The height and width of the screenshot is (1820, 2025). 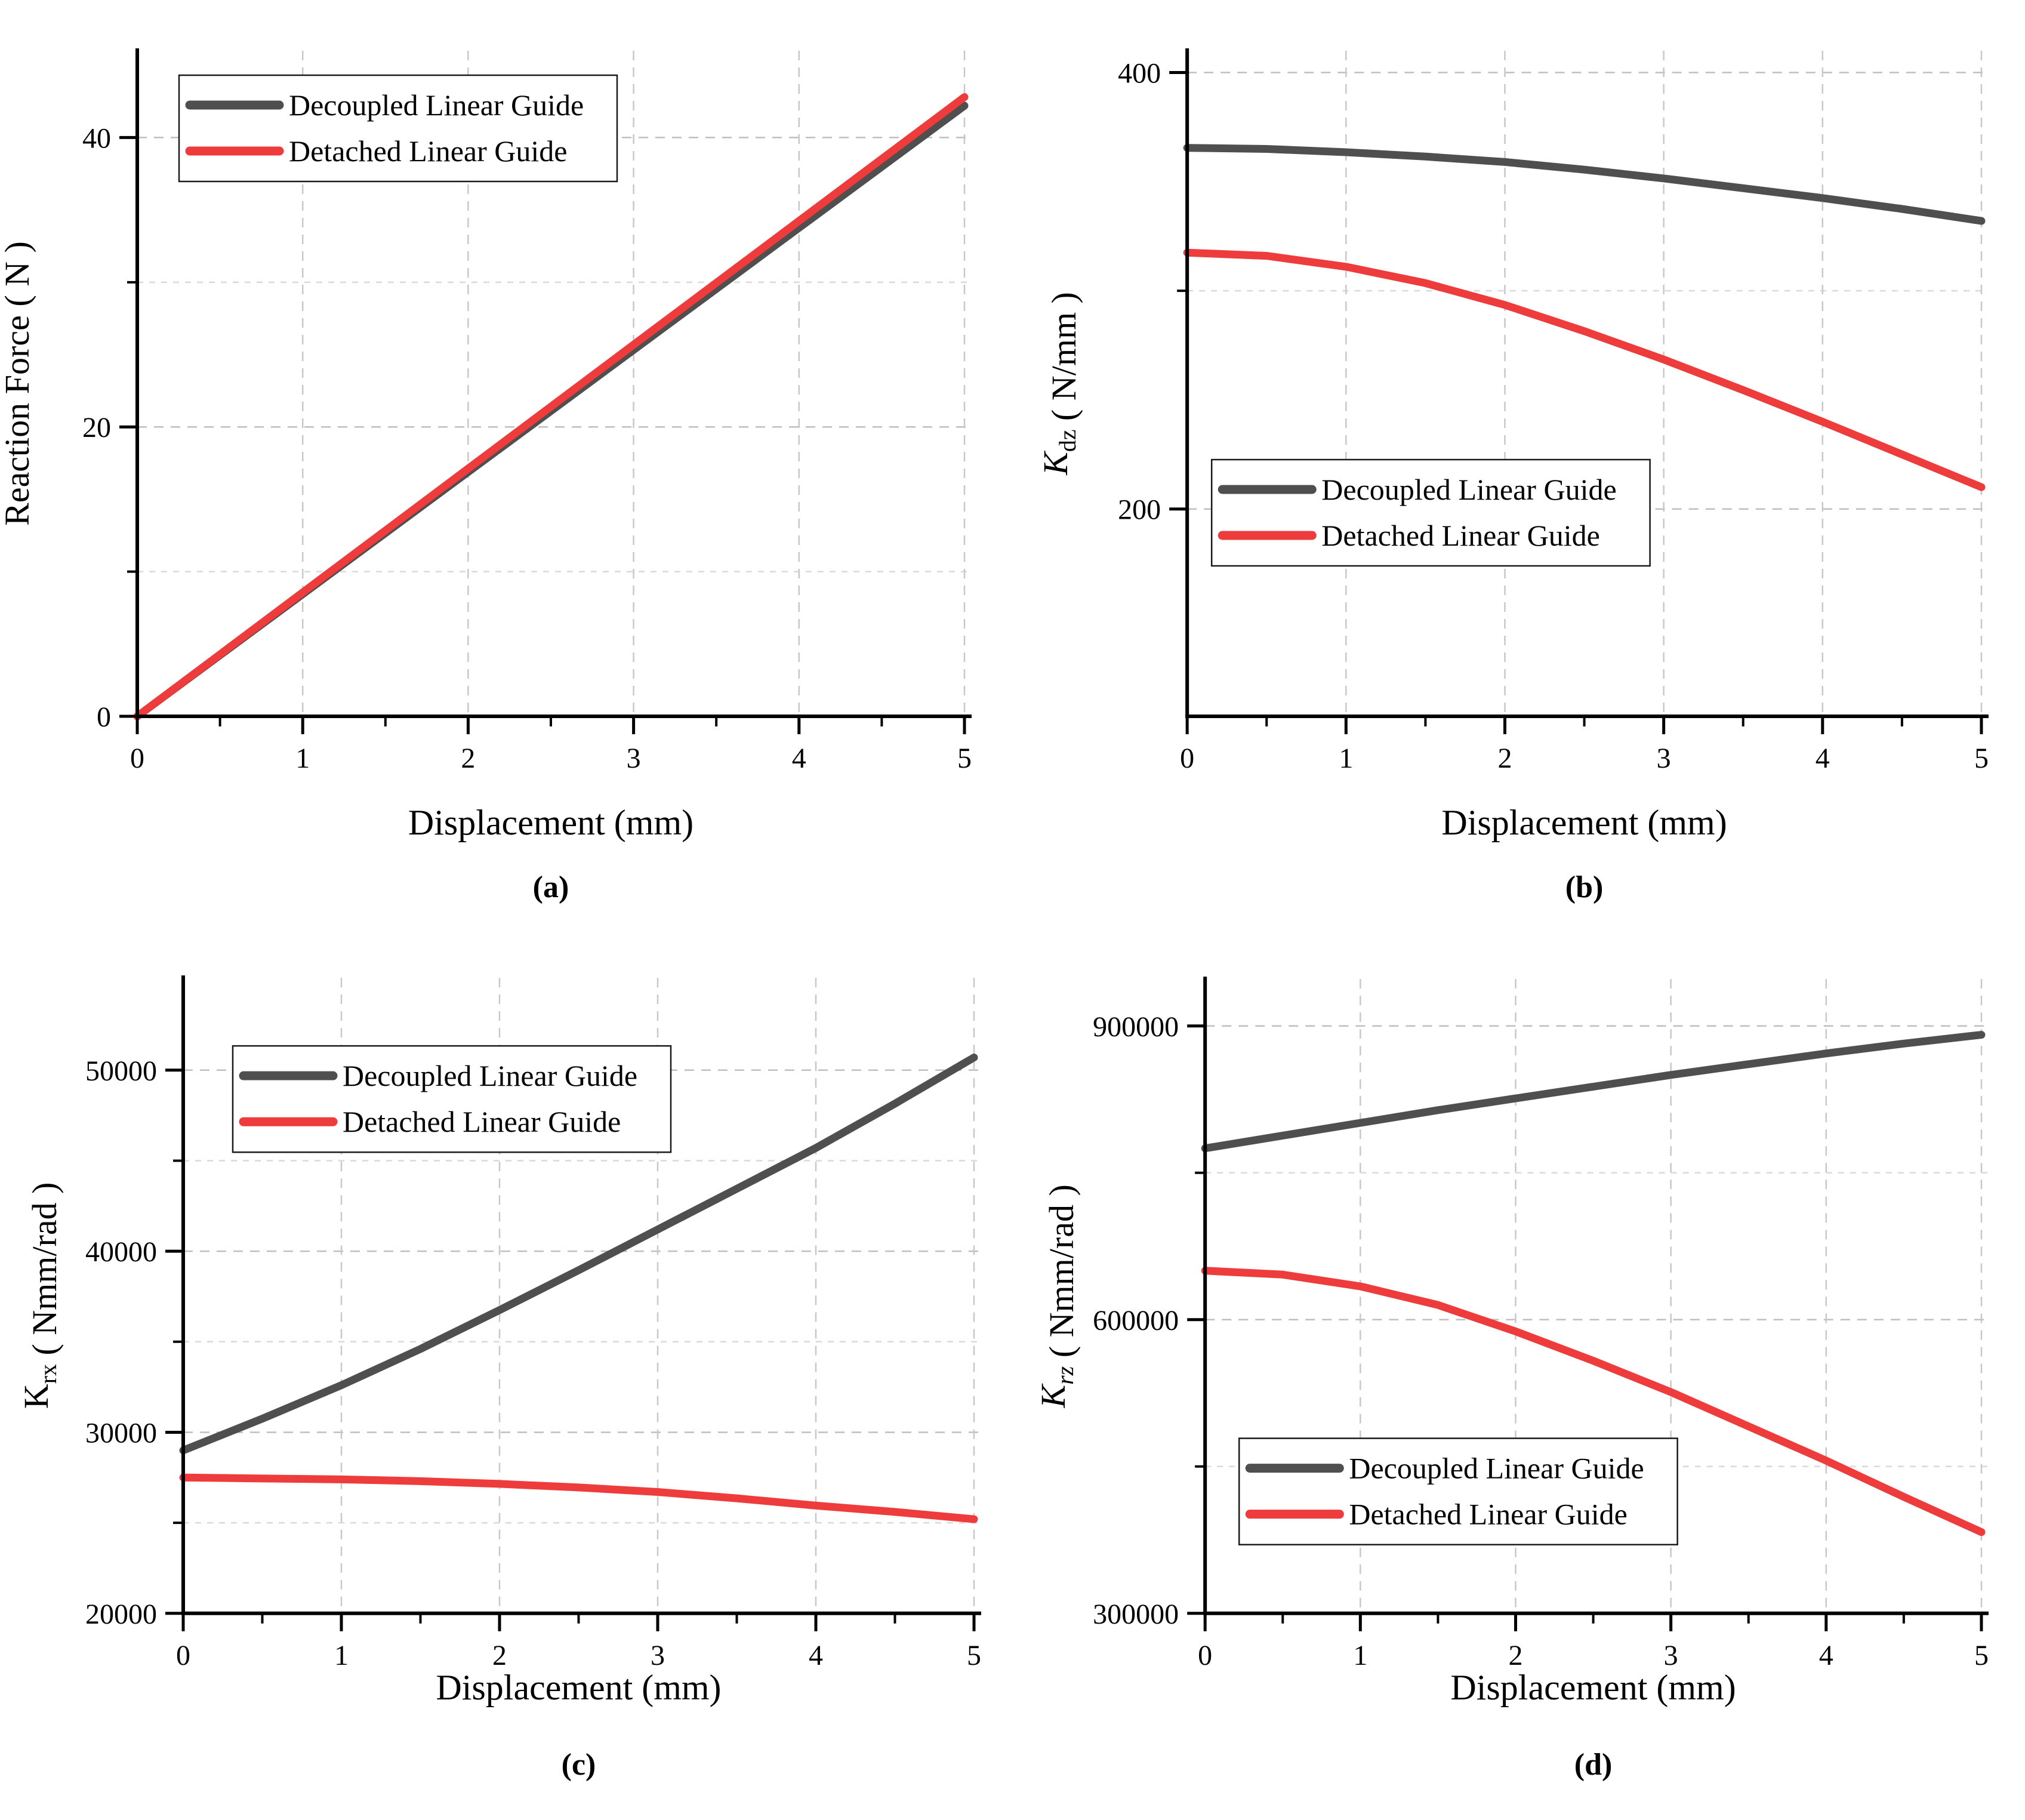 I want to click on panel-letter: (b), so click(x=1584, y=887).